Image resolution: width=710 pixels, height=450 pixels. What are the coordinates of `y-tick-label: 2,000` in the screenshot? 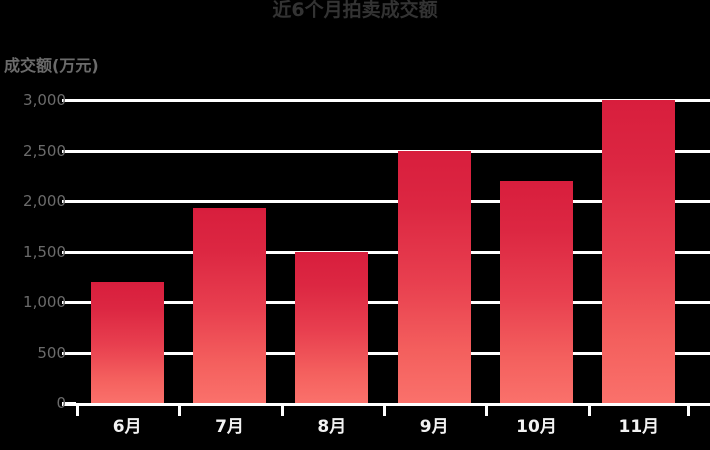 It's located at (44, 201).